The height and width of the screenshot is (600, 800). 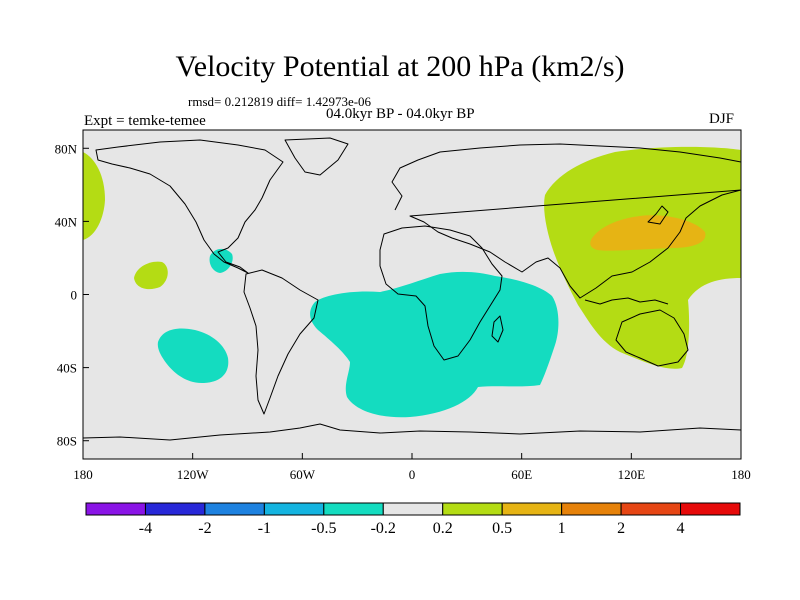 I want to click on region-negative-south-east-pacific, so click(x=193, y=356).